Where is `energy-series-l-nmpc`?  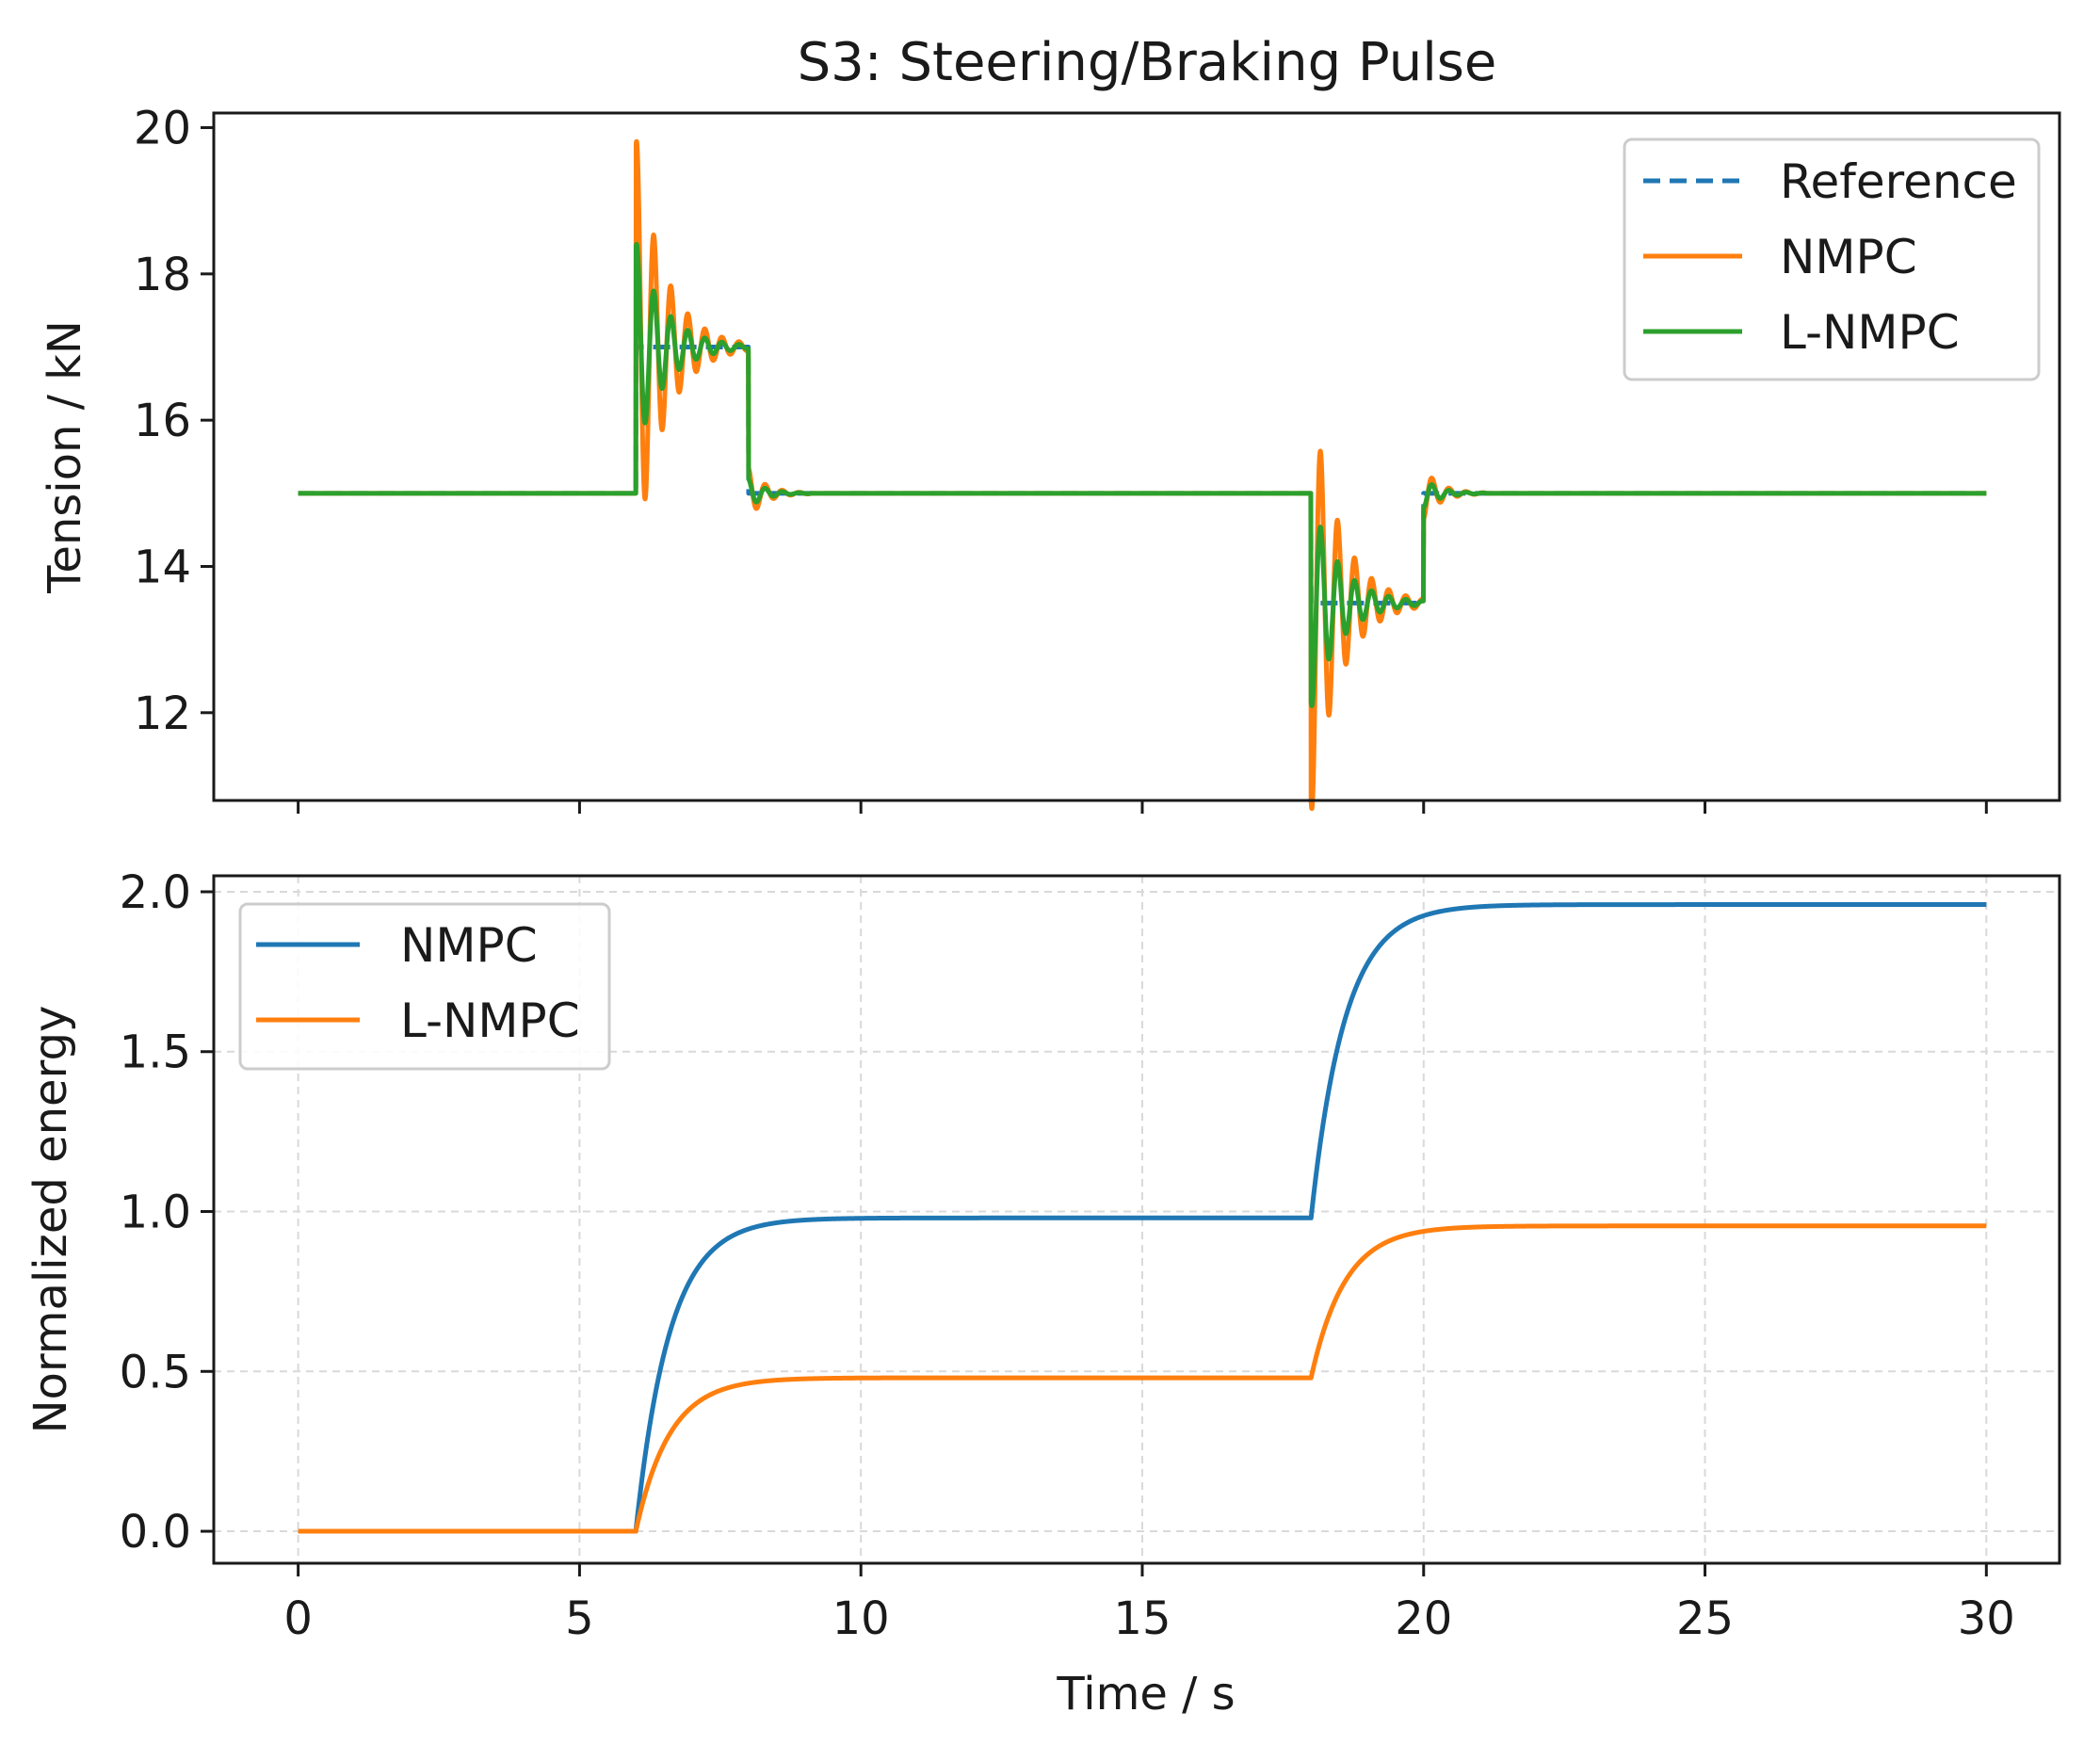
energy-series-l-nmpc is located at coordinates (1142, 1378).